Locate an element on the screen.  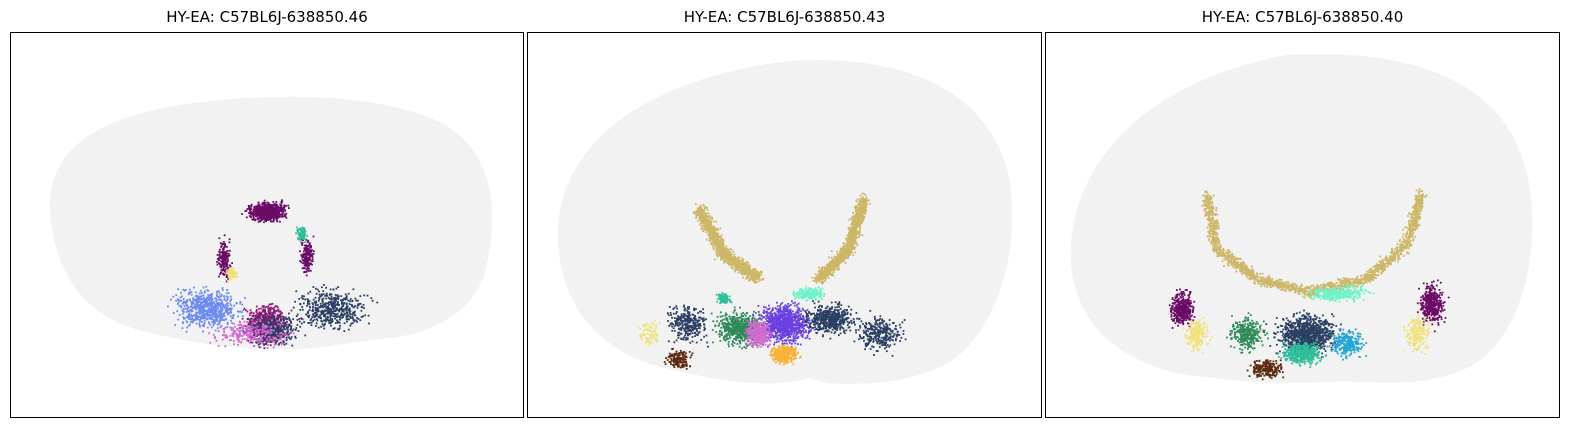
cluster-tan-right is located at coordinates (841, 238).